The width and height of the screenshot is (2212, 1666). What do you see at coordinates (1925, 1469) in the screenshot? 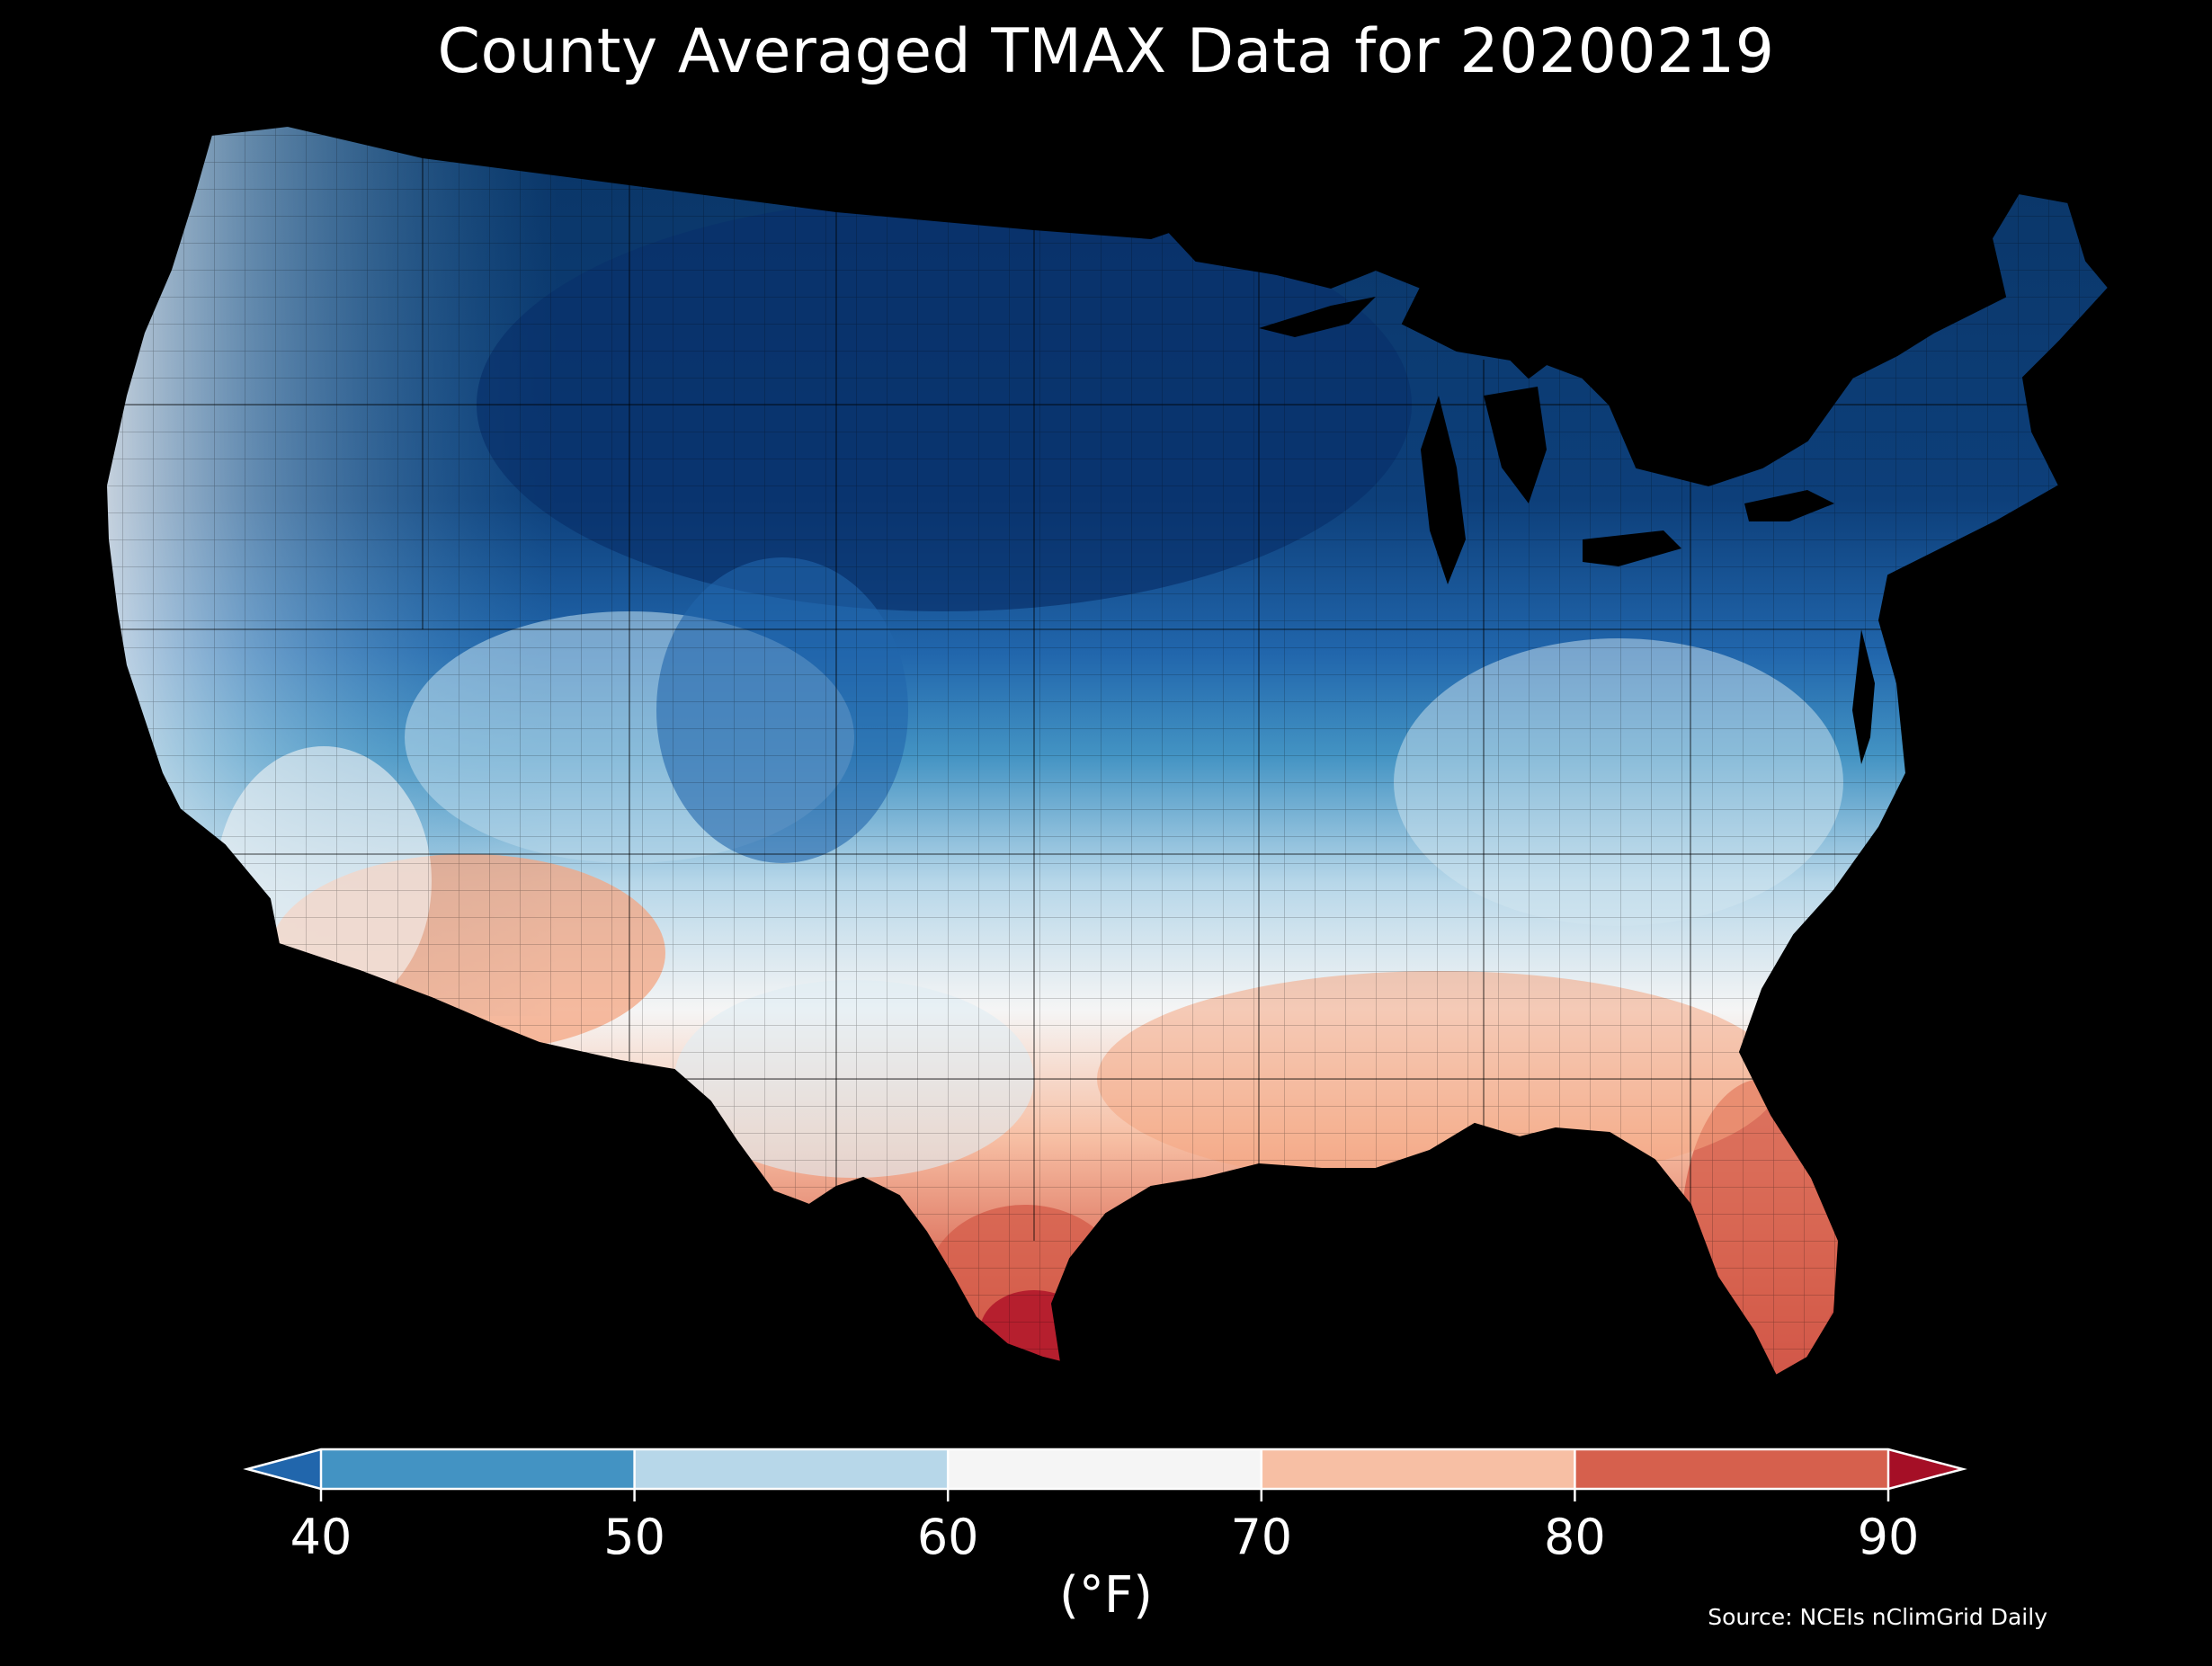
I see `colorbar-extend-high` at bounding box center [1925, 1469].